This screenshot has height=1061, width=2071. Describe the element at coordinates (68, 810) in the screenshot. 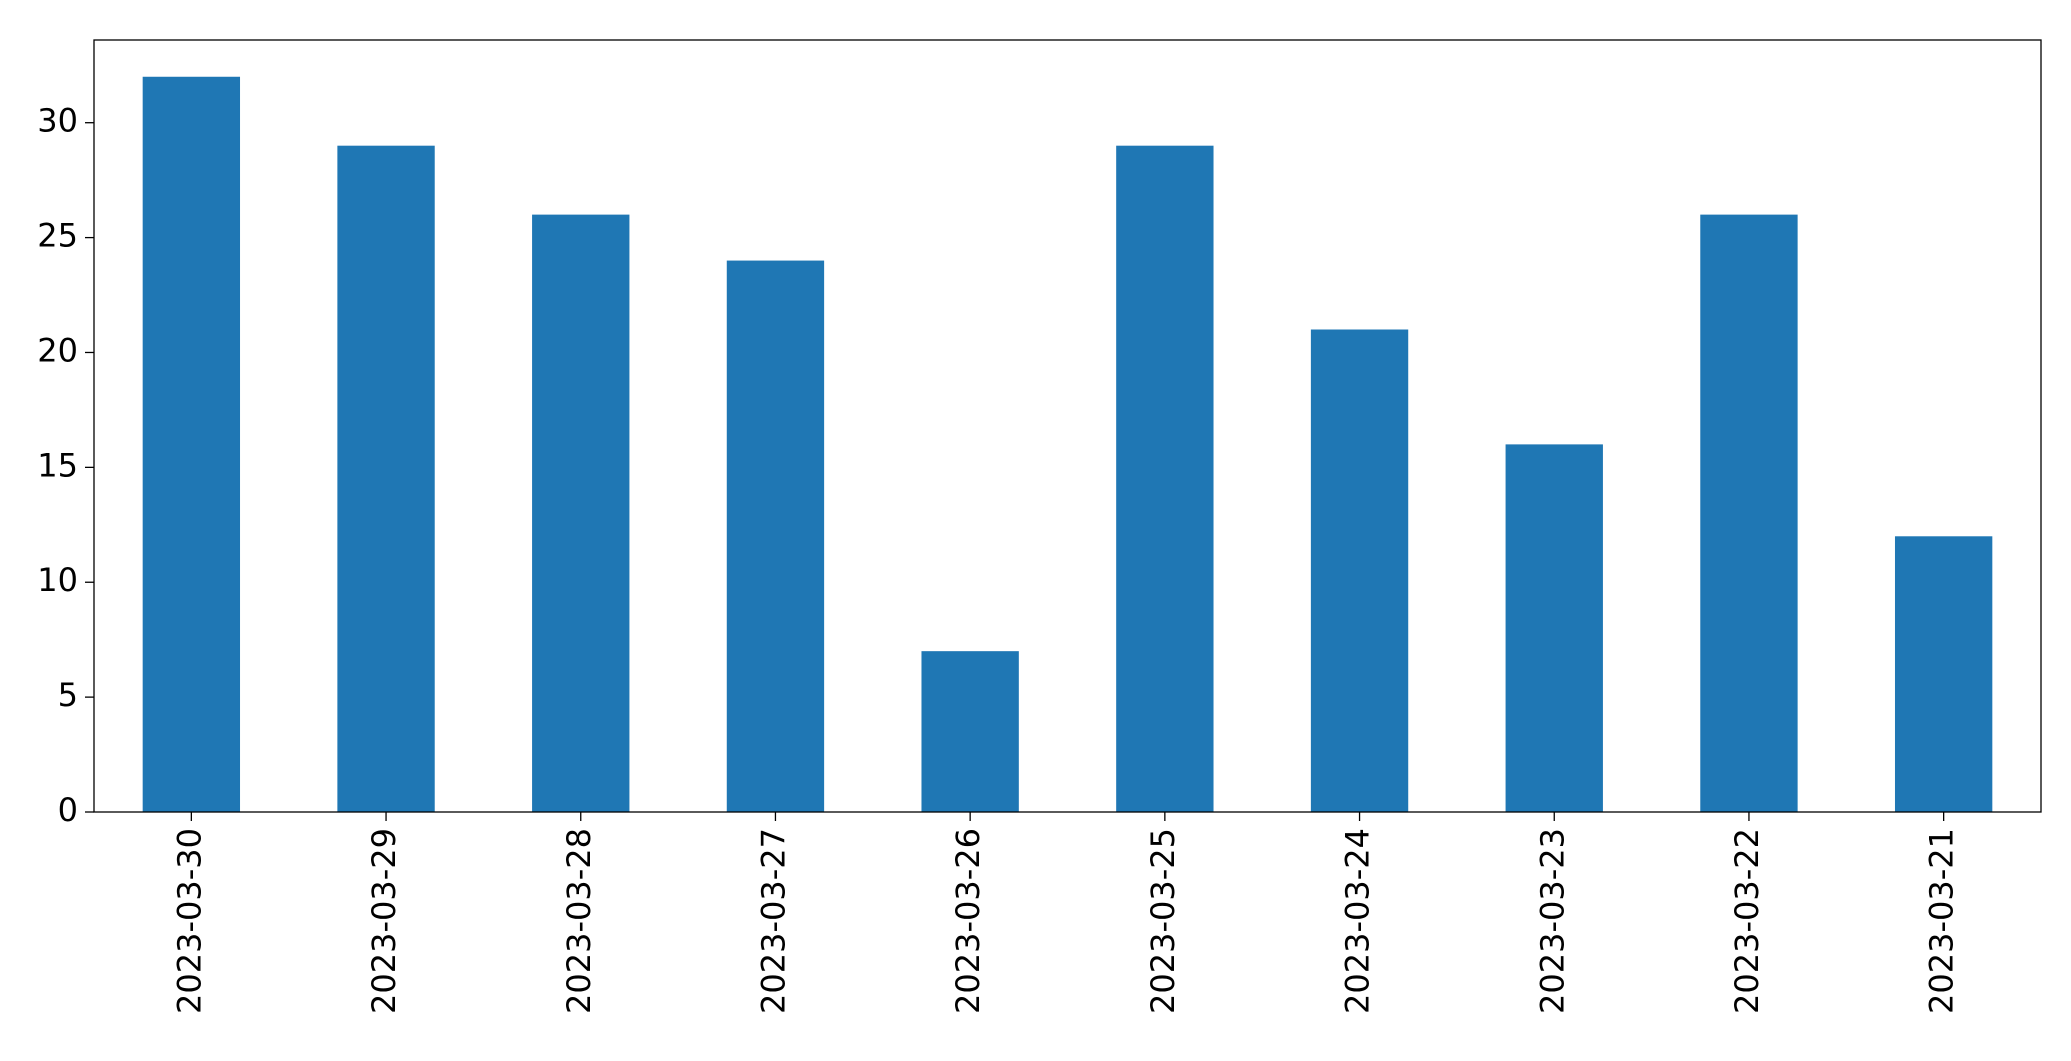

I see `y-tick-label: 0` at that location.